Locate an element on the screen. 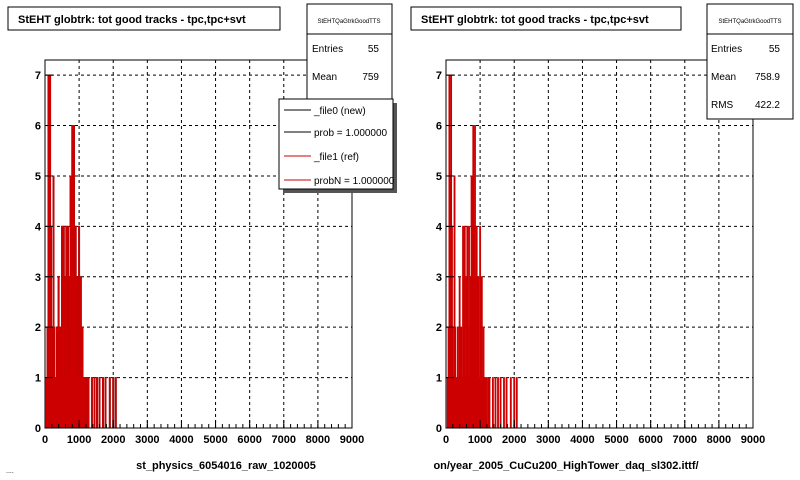  left-stats-entries-label: Entries is located at coordinates (327, 49).